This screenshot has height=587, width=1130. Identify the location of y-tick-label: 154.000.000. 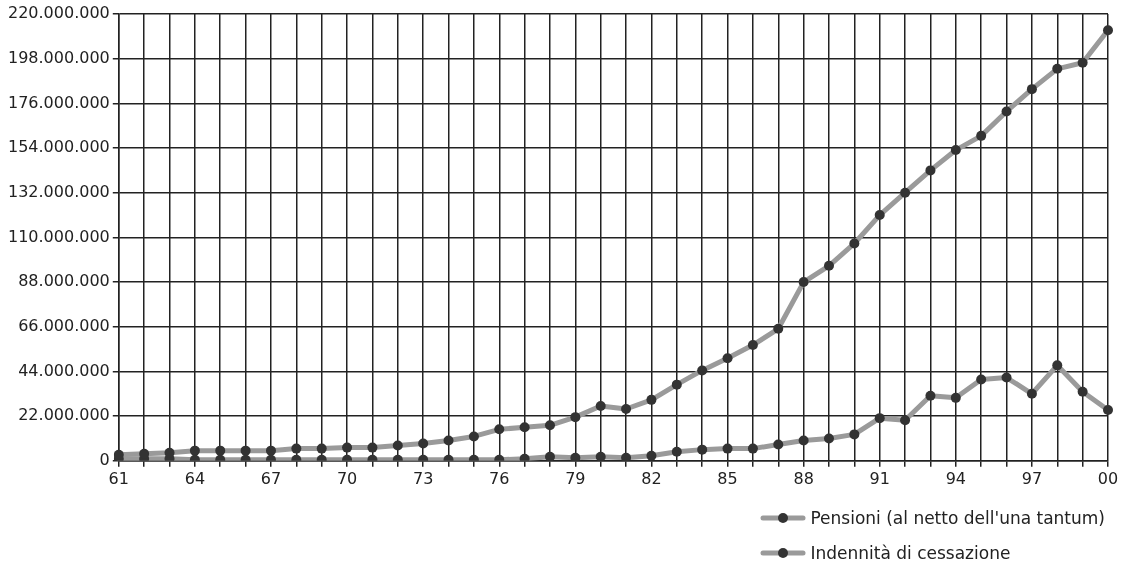
(58, 147).